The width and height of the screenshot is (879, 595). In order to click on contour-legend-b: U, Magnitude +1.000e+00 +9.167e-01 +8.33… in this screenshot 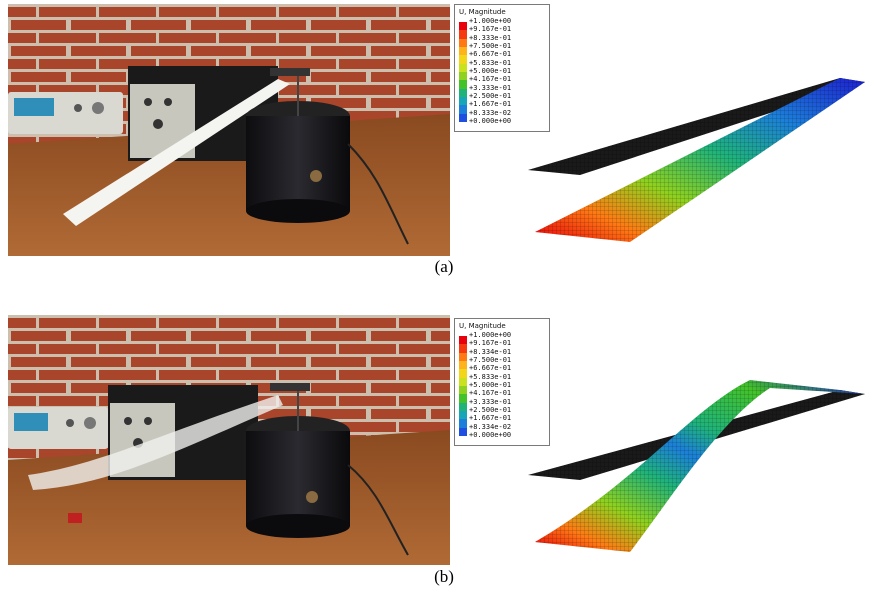, I will do `click(502, 382)`.